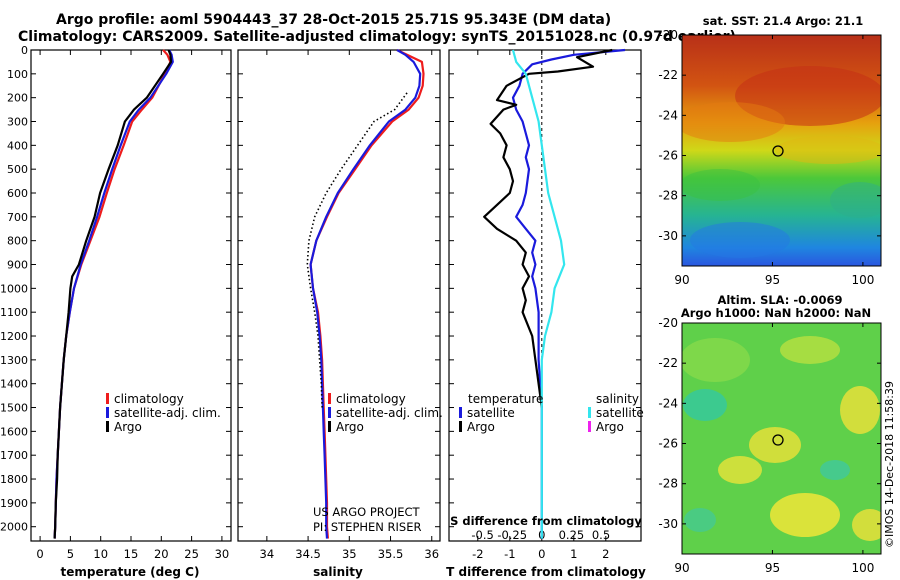 The image size is (900, 580). Describe the element at coordinates (113, 294) in the screenshot. I see `series-temperature-argo` at that location.